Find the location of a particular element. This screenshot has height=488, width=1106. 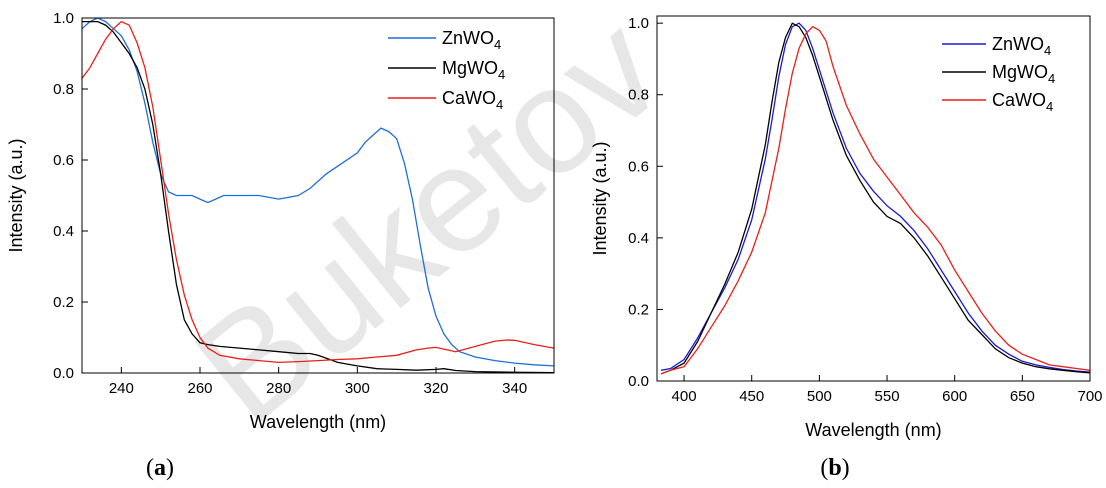

chart0-x-tick-label: 240 is located at coordinates (121, 388).